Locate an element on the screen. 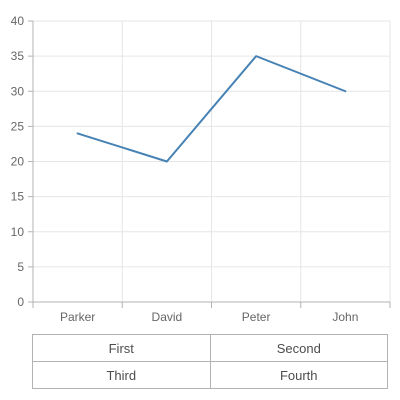  x-tick-label: Parker is located at coordinates (77, 317).